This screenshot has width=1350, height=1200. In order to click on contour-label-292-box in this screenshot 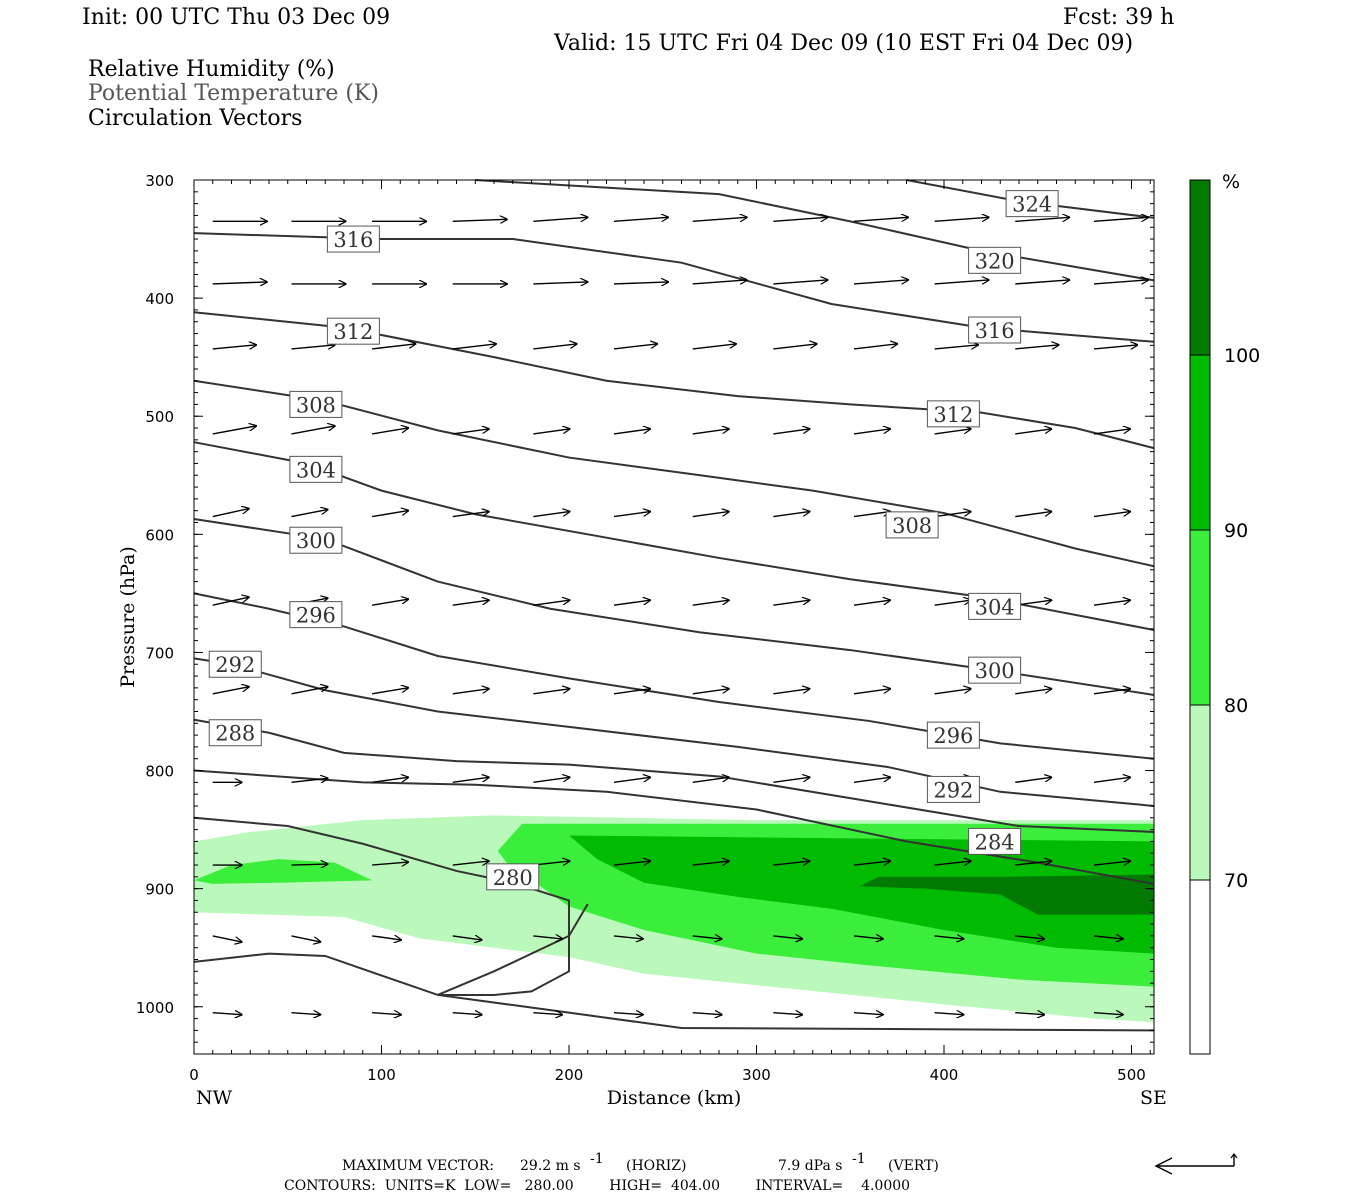, I will do `click(235, 664)`.